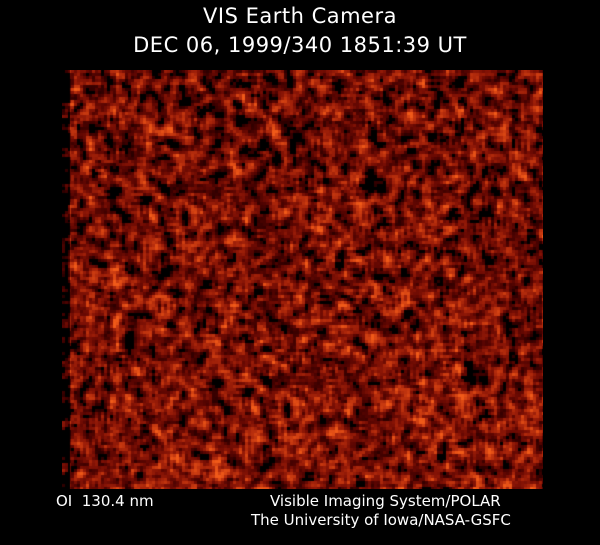  Describe the element at coordinates (381, 520) in the screenshot. I see `institution-label: The University of Iowa/NASA-GSFC` at that location.